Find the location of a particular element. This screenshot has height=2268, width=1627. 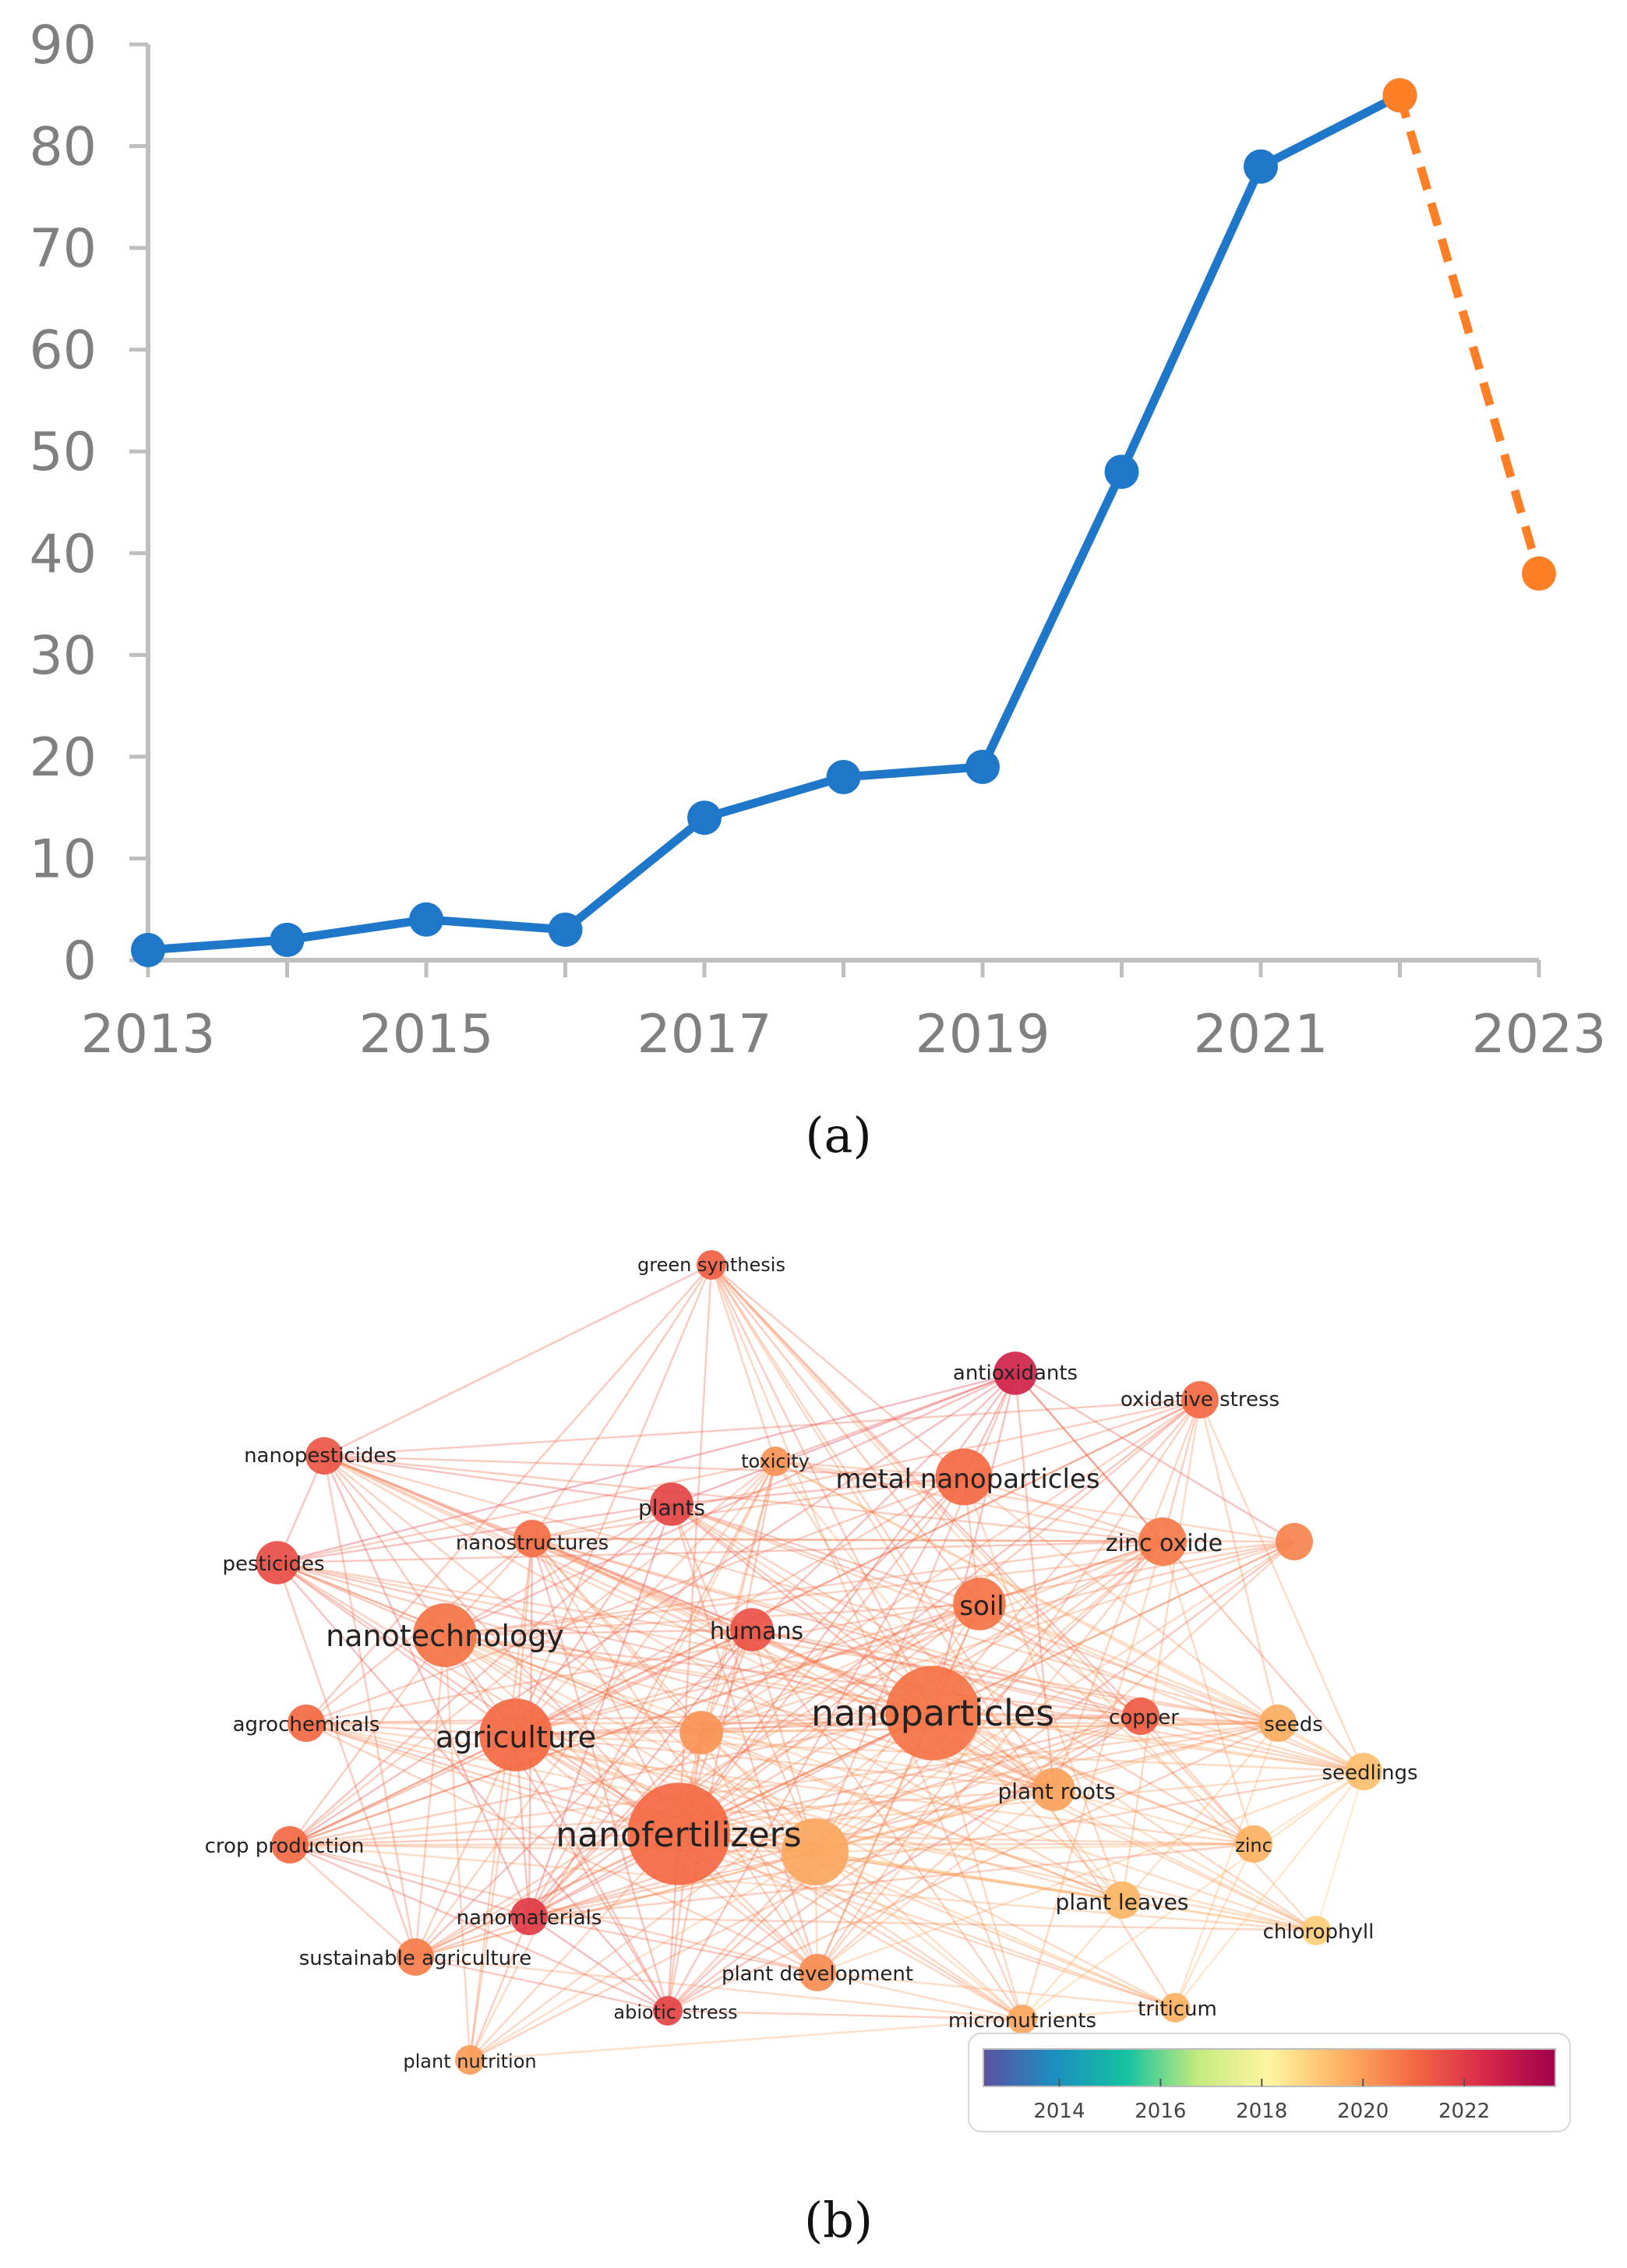

y-tick-label: 50 is located at coordinates (63, 452).